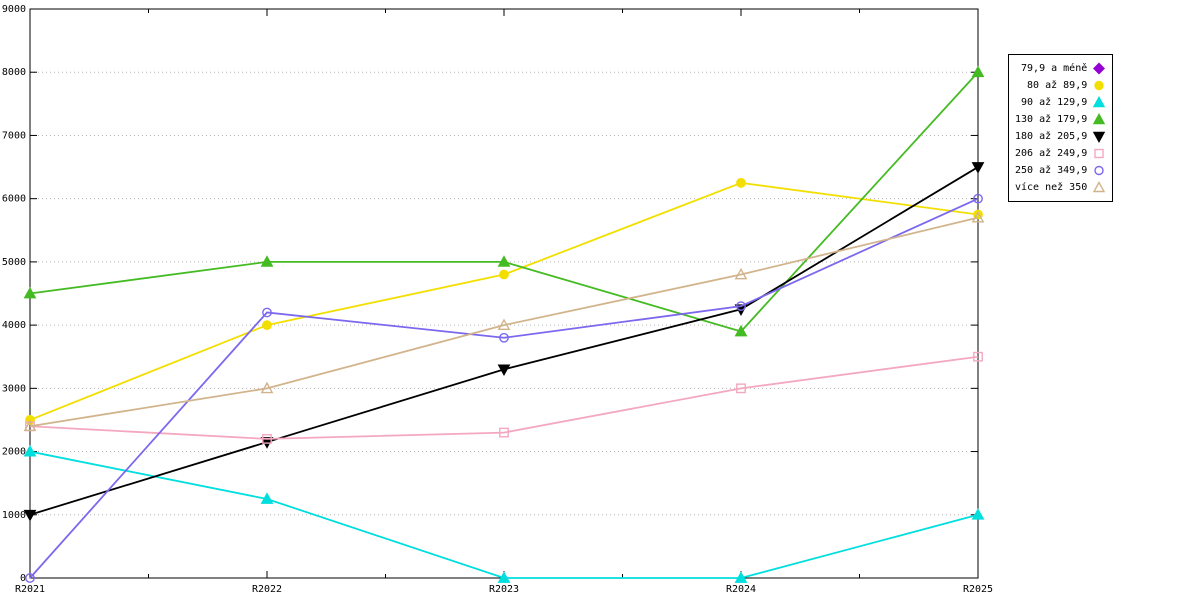  What do you see at coordinates (14, 72) in the screenshot?
I see `y-tick-label: 8000` at bounding box center [14, 72].